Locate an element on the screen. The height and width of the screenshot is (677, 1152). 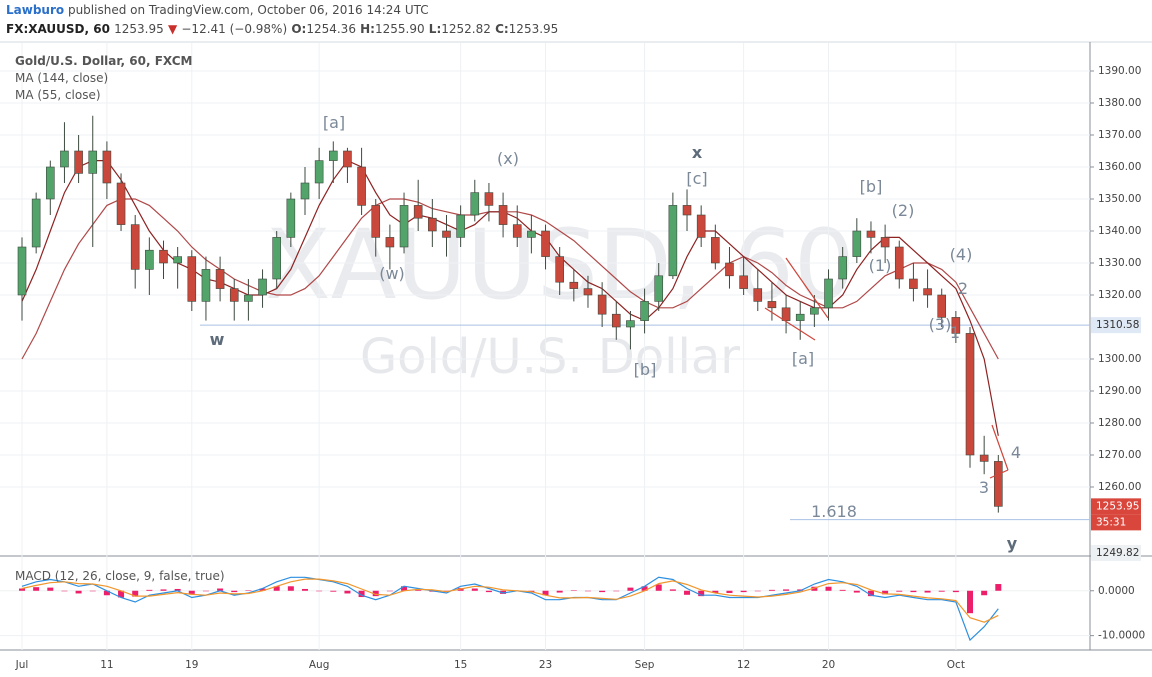
y-tick-label: 1260.00 is located at coordinates (1119, 487).